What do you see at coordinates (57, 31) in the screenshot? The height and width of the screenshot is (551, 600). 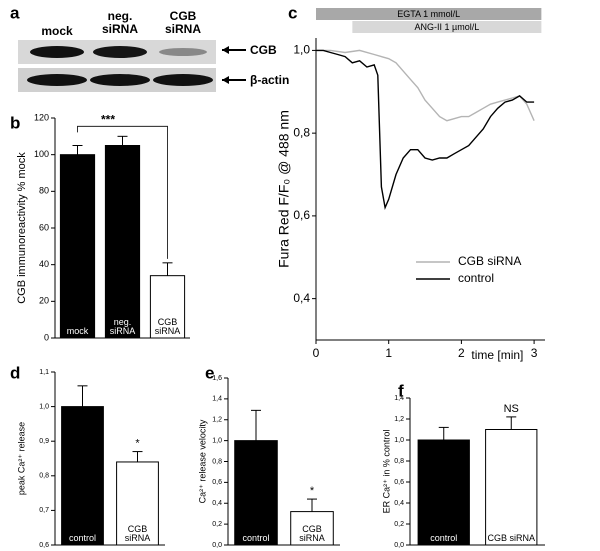 I see `lane-label: mock` at bounding box center [57, 31].